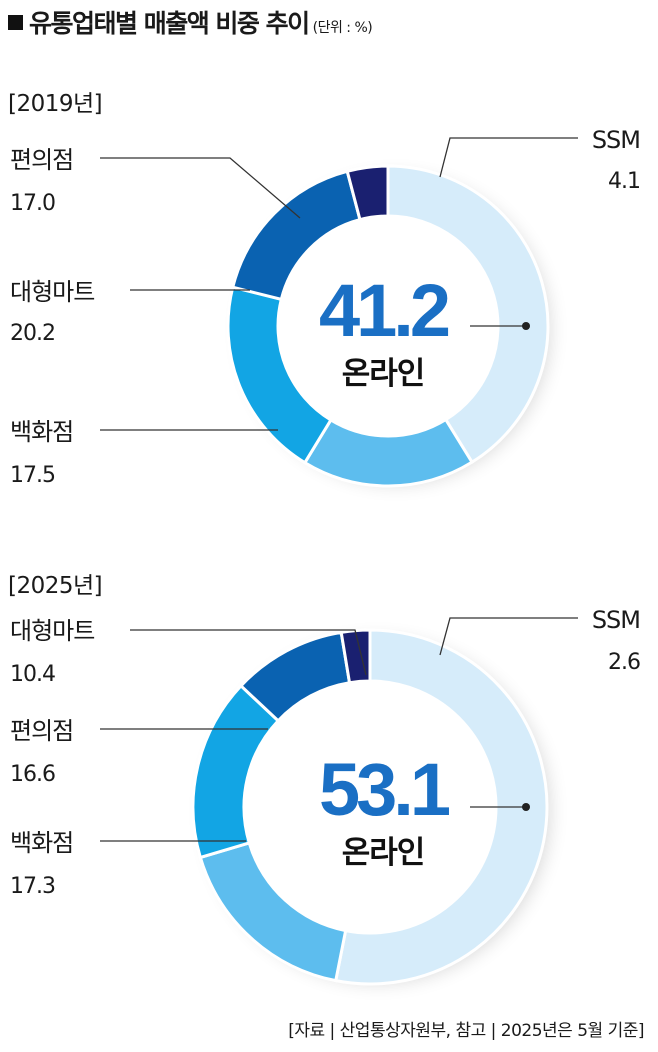 This screenshot has width=658, height=1052. I want to click on label-value-ssm: 2.6, so click(624, 662).